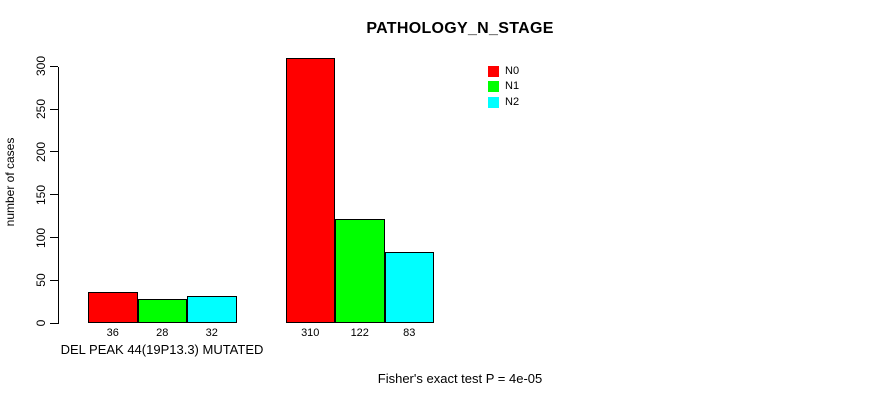 The width and height of the screenshot is (890, 400). What do you see at coordinates (10, 182) in the screenshot?
I see `y-axis-label: number of cases` at bounding box center [10, 182].